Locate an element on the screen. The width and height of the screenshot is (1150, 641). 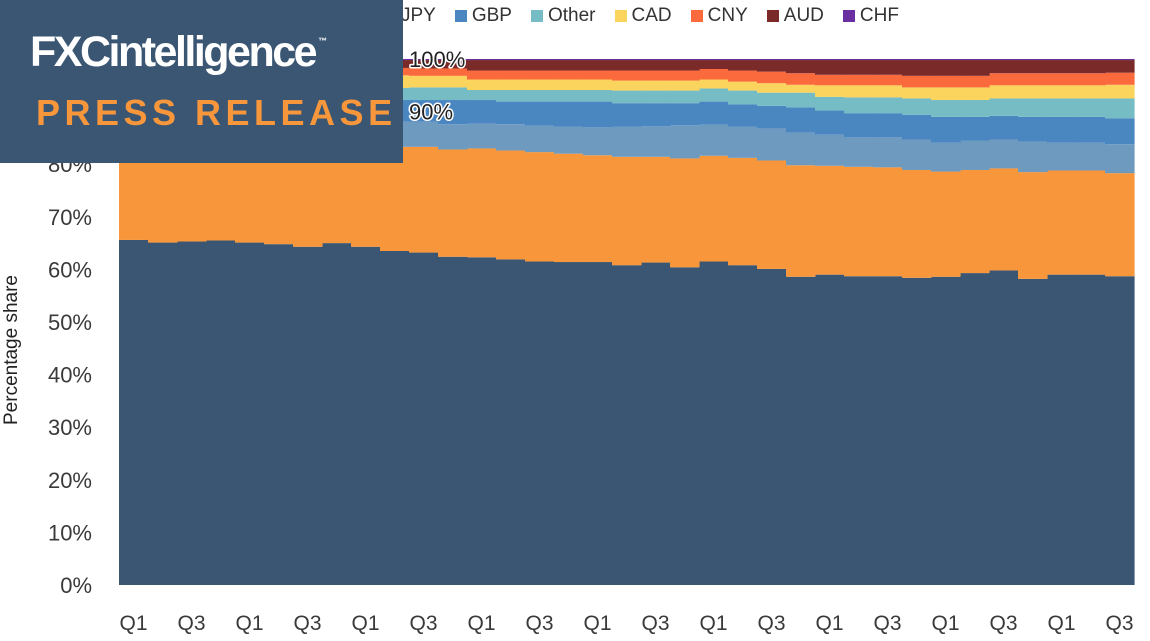
logo-trademark: ™ is located at coordinates (323, 41).